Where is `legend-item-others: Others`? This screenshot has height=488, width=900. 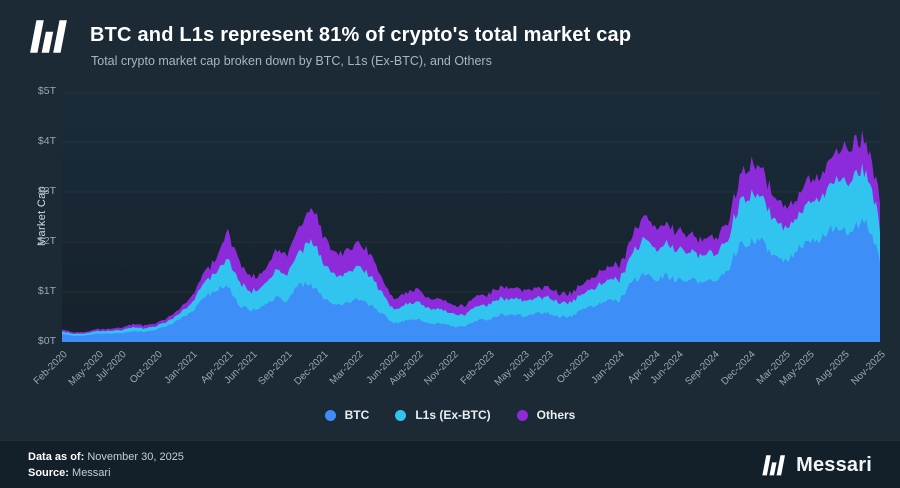 legend-item-others: Others is located at coordinates (546, 415).